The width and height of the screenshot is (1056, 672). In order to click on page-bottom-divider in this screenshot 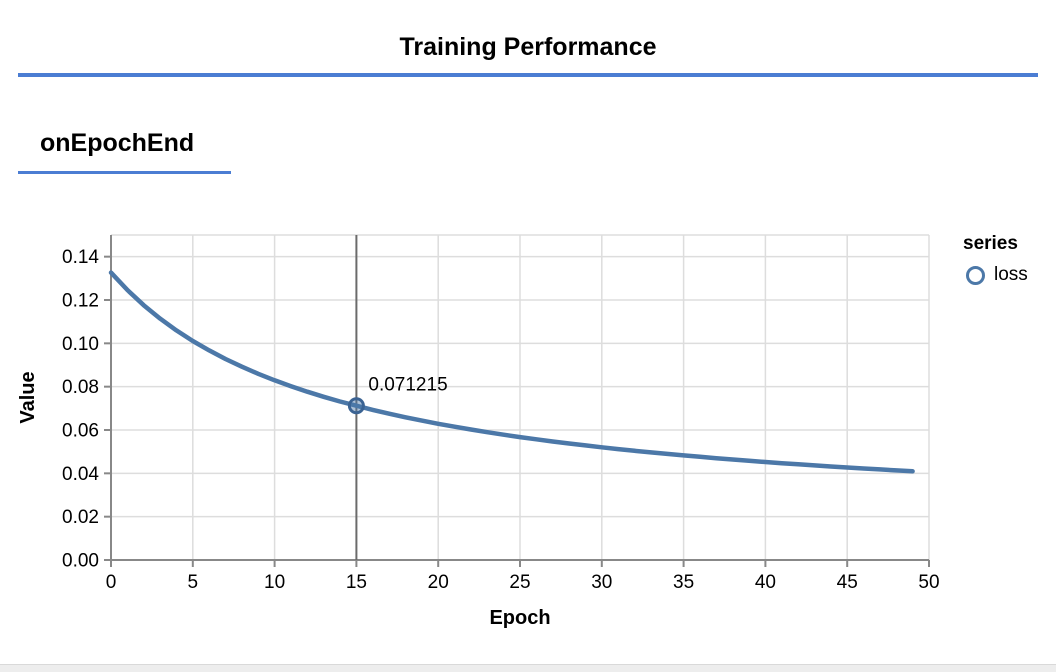, I will do `click(528, 668)`.